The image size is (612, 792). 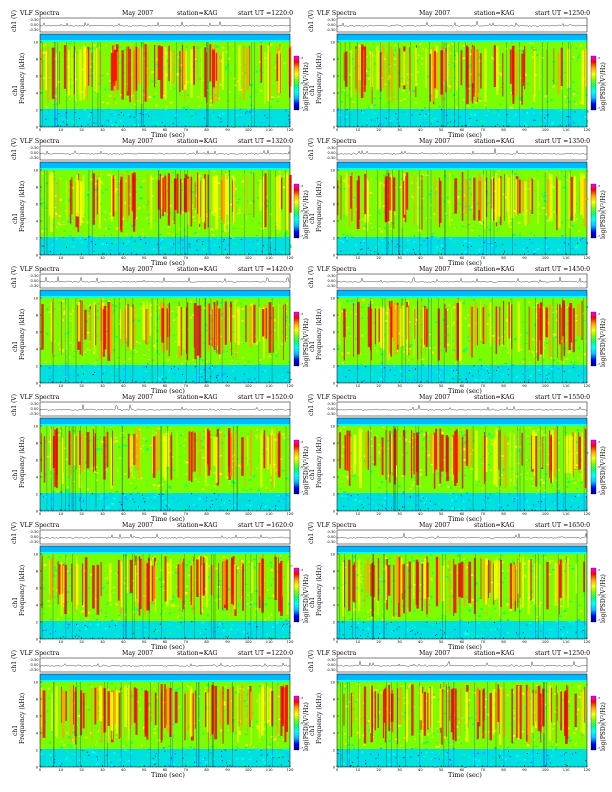 I want to click on chart-station: station=KAG, so click(x=197, y=269).